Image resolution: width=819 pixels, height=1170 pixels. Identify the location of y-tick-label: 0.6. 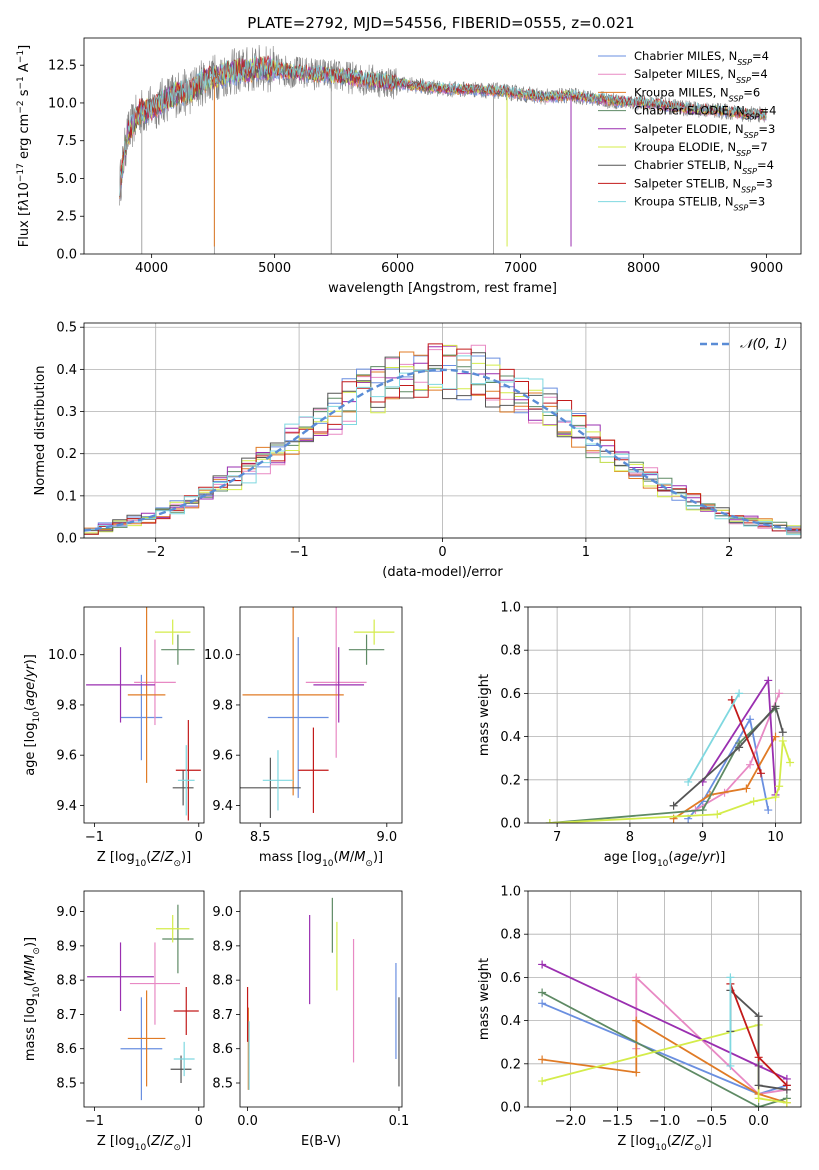
(510, 978).